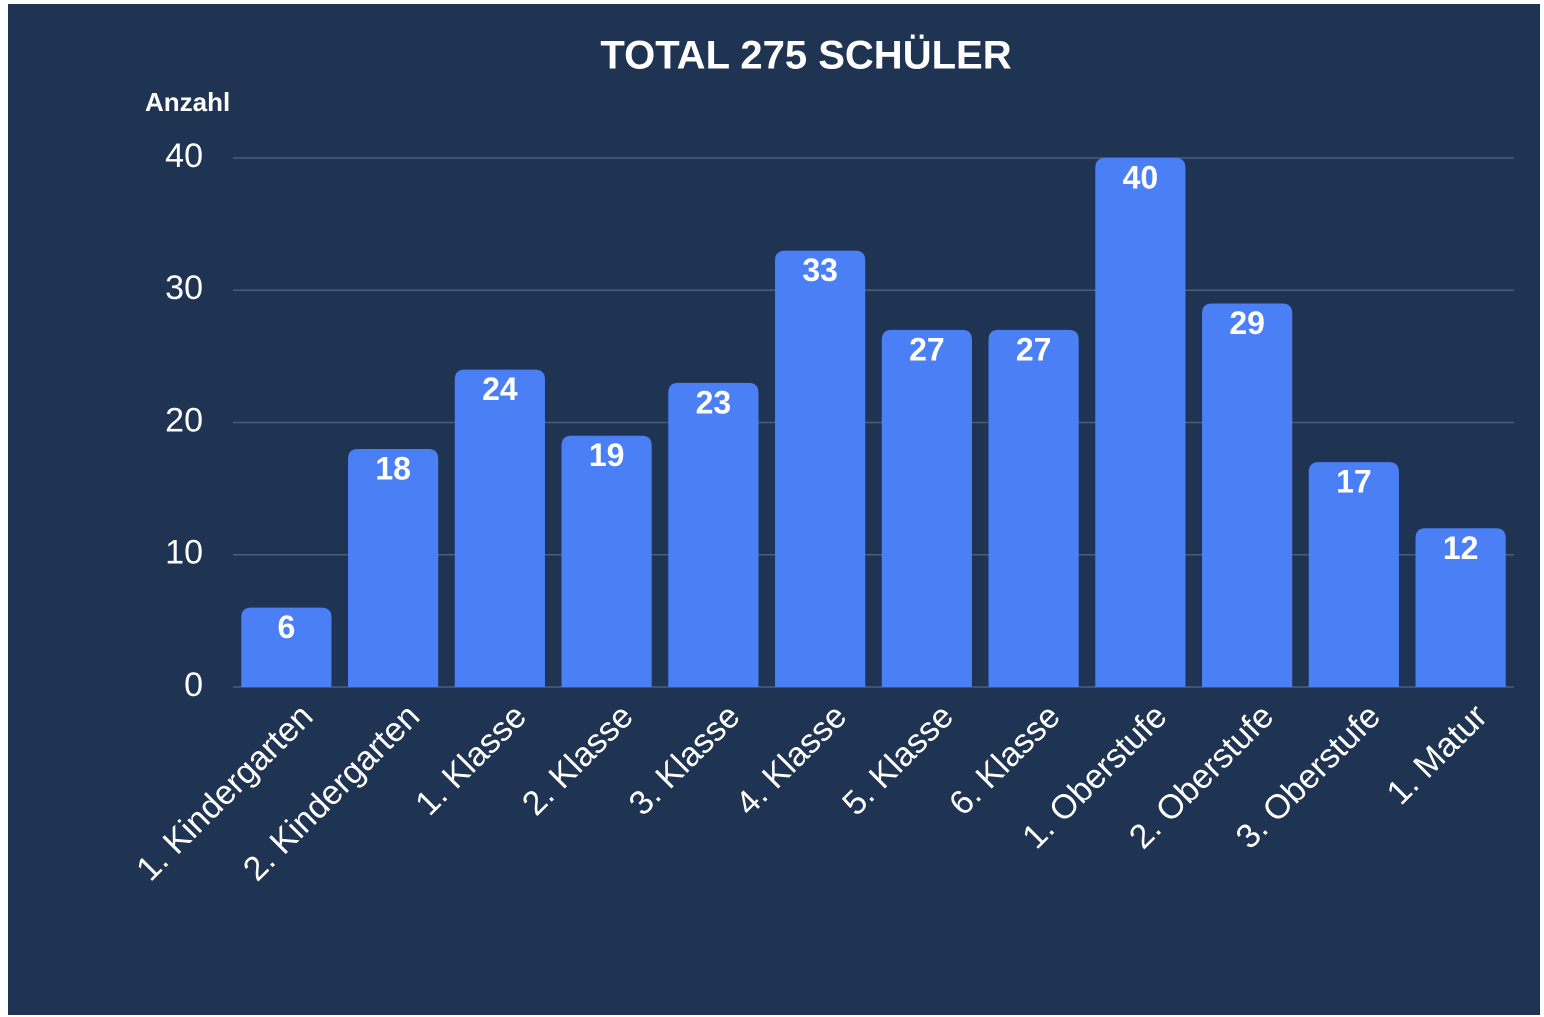 The image size is (1544, 1017). What do you see at coordinates (184, 420) in the screenshot?
I see `y-tick-label: 20` at bounding box center [184, 420].